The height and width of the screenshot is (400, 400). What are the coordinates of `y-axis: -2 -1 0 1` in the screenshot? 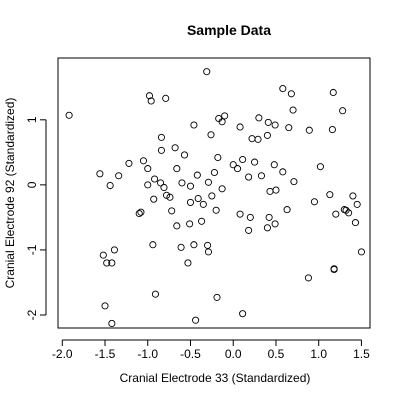 It's located at (36, 218).